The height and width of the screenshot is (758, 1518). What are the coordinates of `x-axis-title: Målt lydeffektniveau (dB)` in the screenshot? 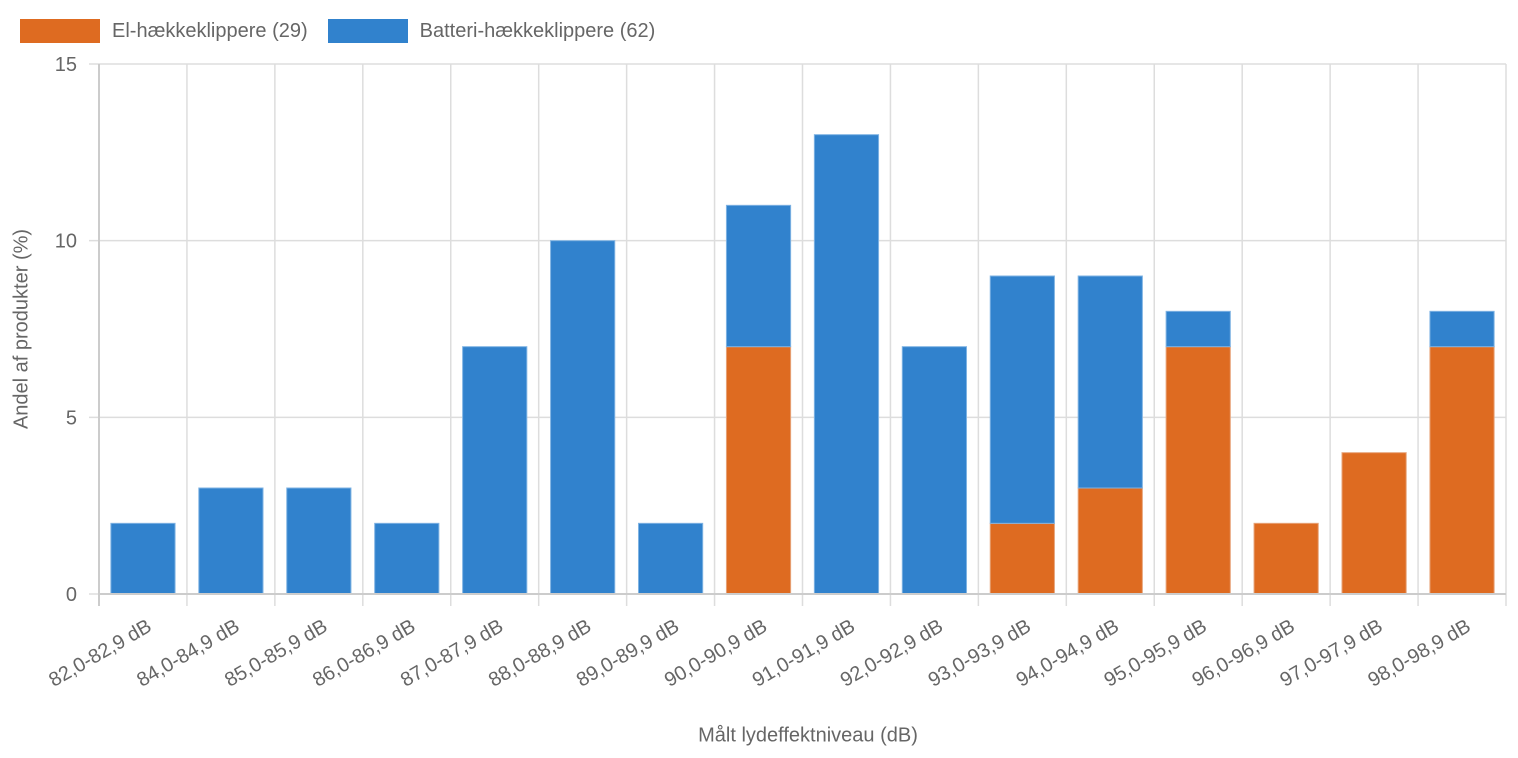 It's located at (808, 735).